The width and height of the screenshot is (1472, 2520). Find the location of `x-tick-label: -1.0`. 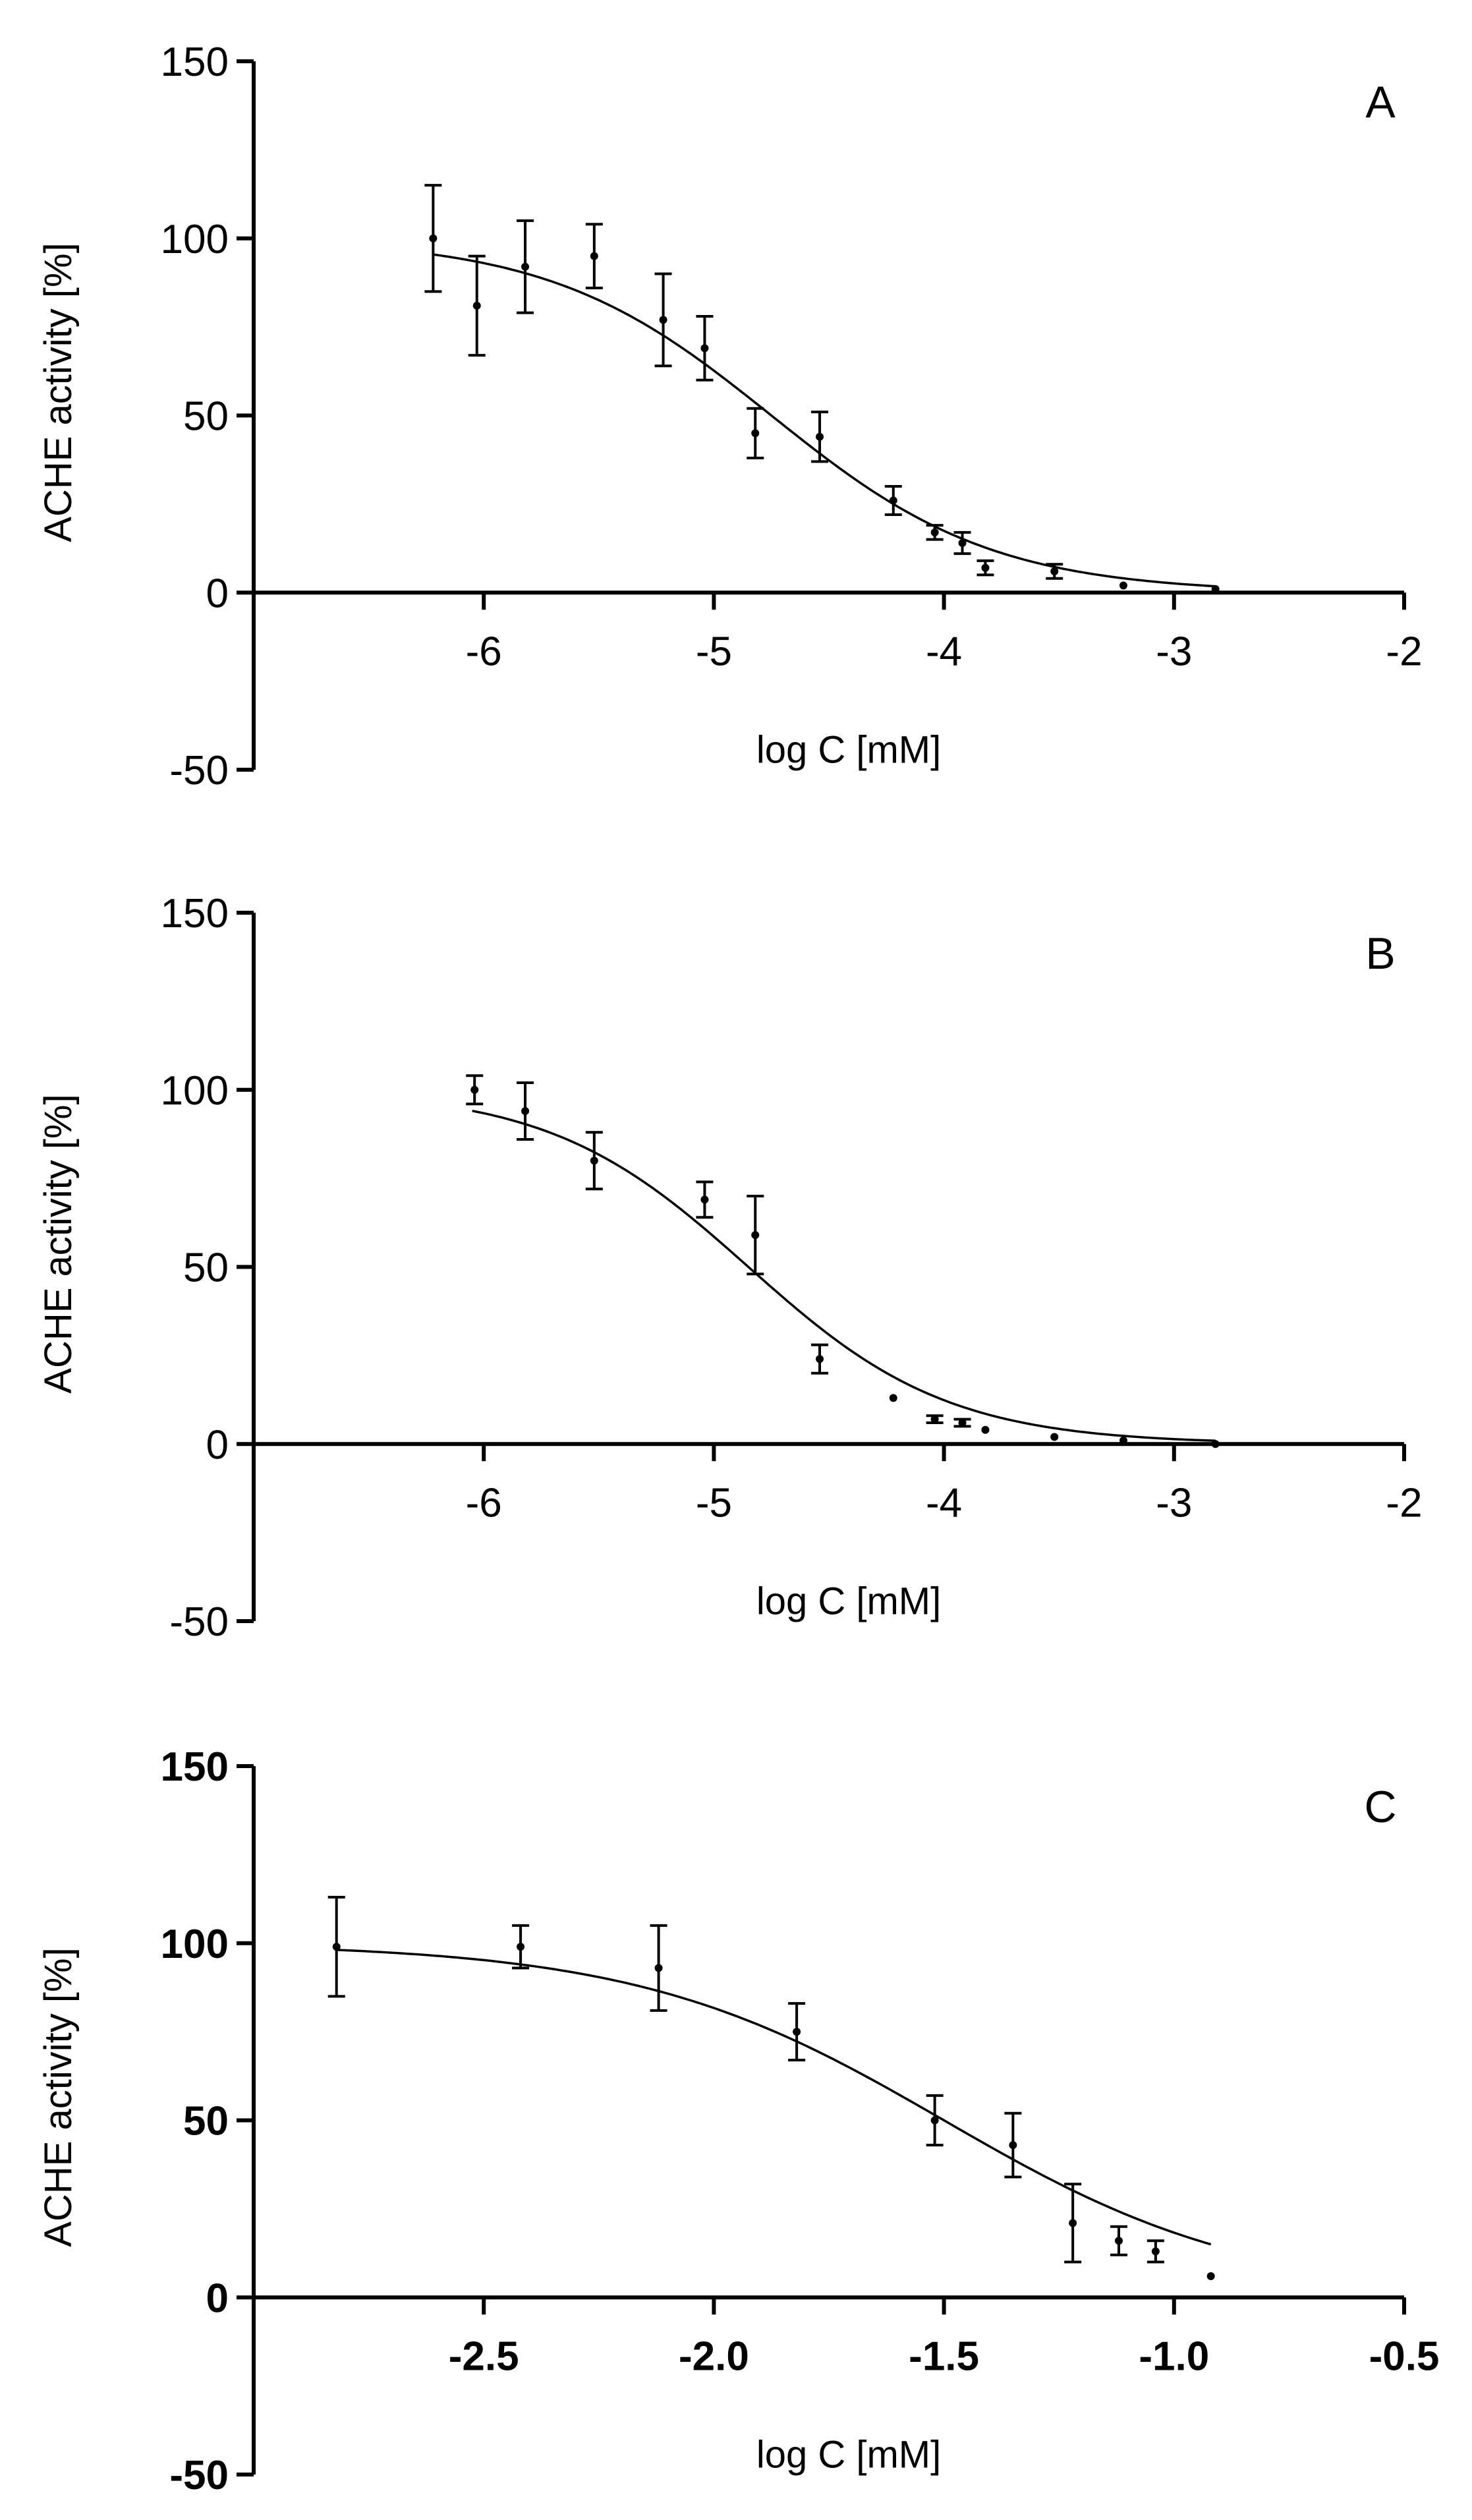

x-tick-label: -1.0 is located at coordinates (1174, 2356).